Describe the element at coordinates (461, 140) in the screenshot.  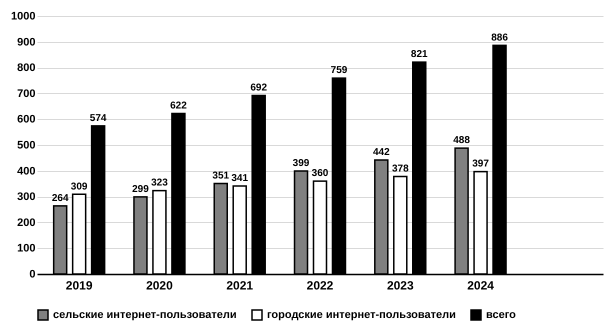
I see `data-label: 488` at that location.